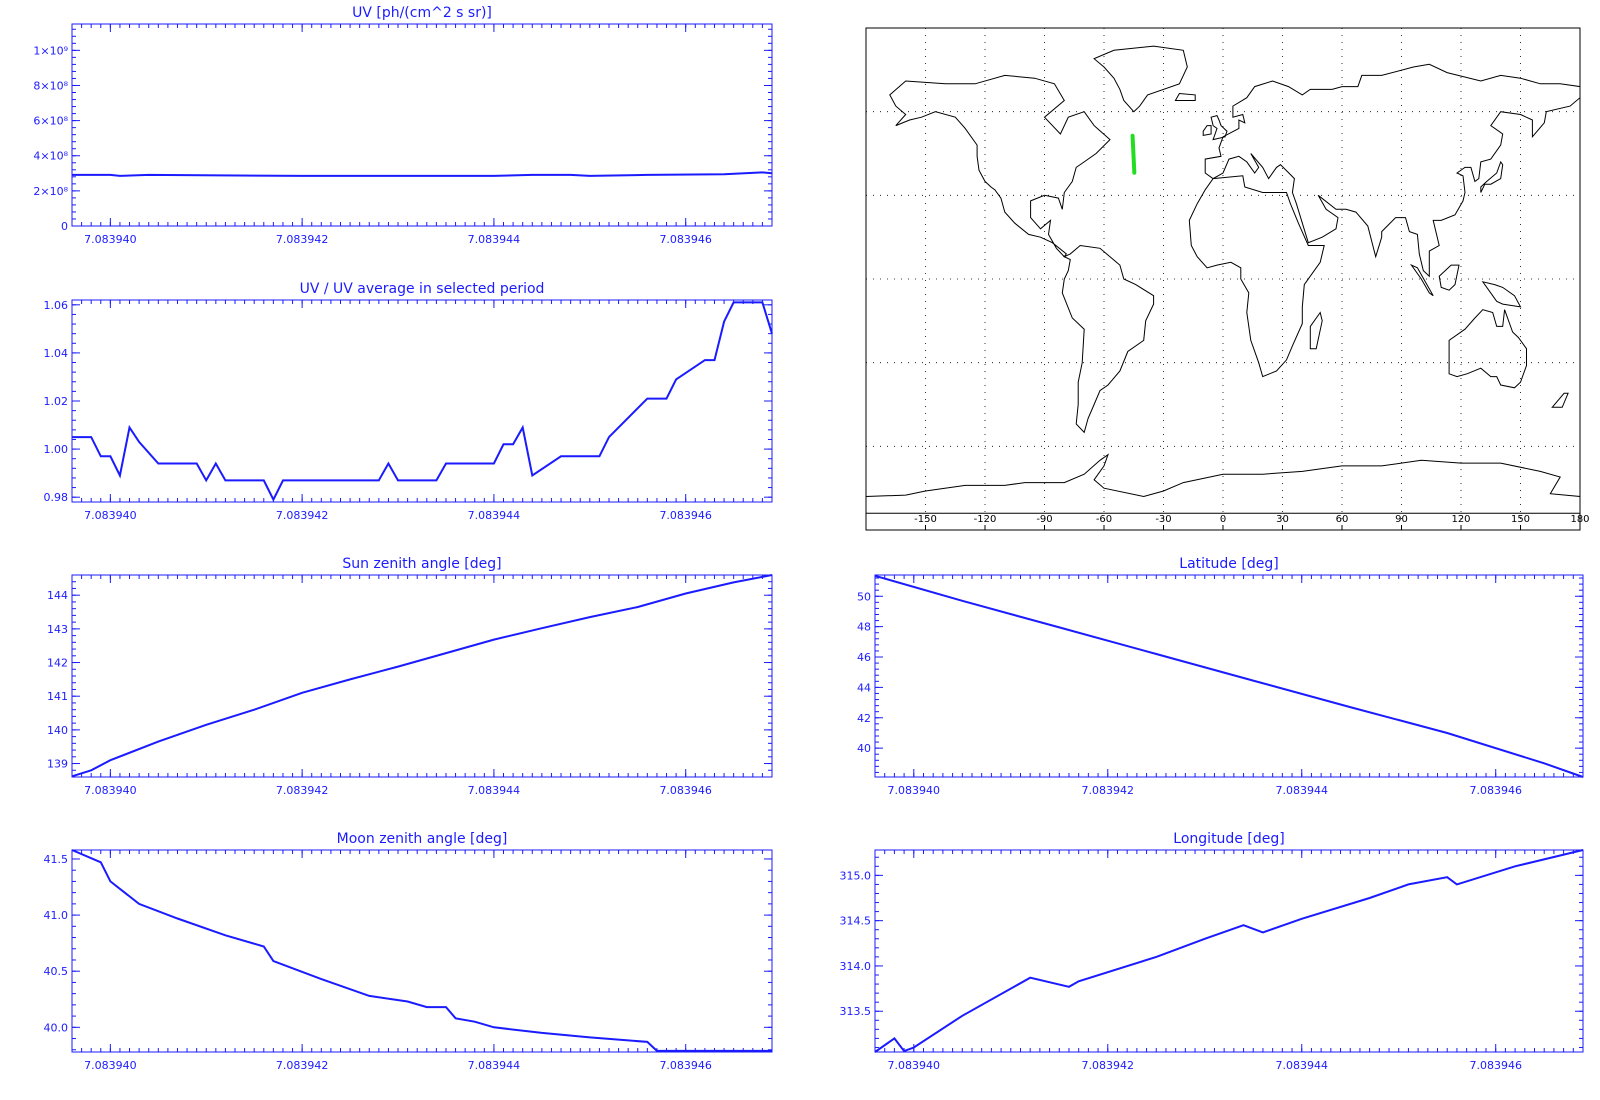 The image size is (1600, 1100). Describe the element at coordinates (421, 564) in the screenshot. I see `chart-title: Sun zenith angle [deg]` at that location.